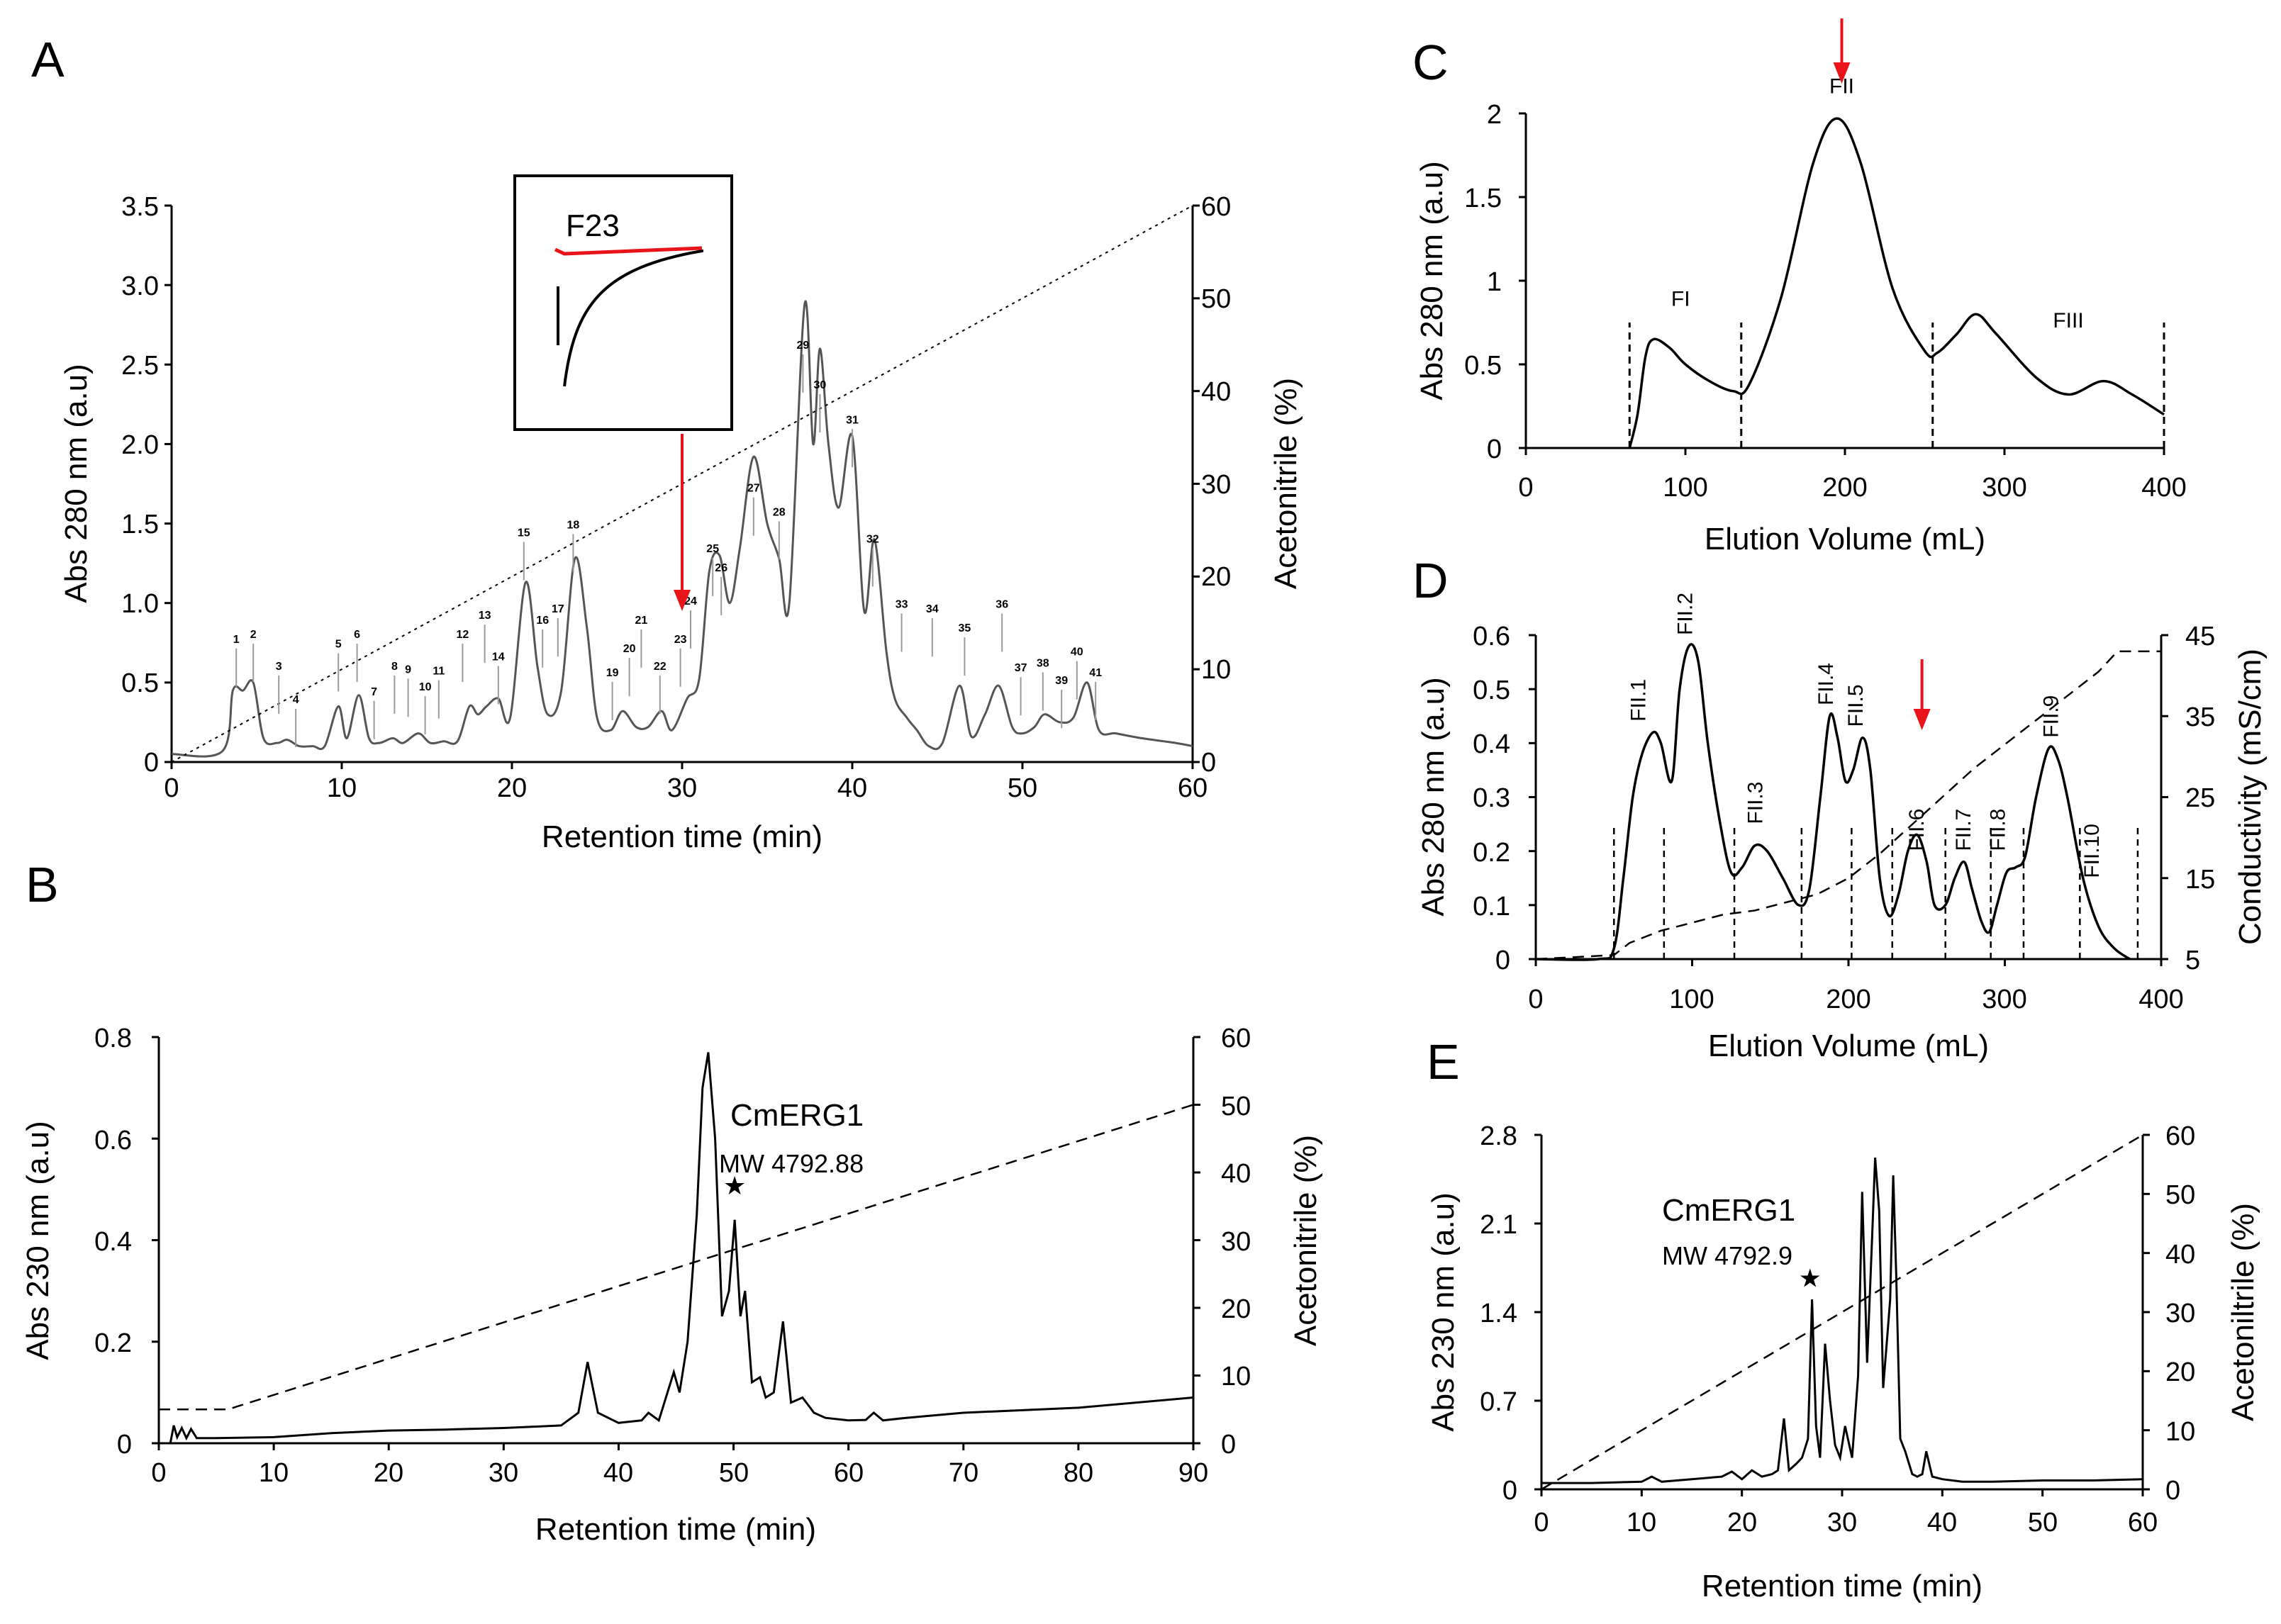  I want to click on tick-label: 0.6, so click(1491, 636).